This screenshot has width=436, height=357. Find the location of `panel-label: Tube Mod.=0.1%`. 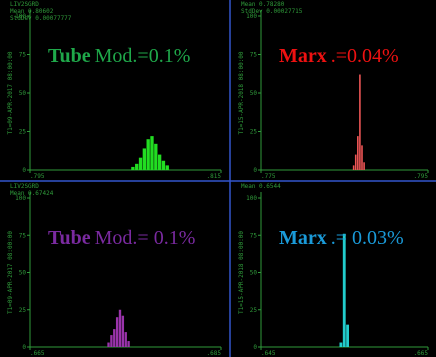

panel-label: Tube Mod.=0.1% is located at coordinates (119, 56).